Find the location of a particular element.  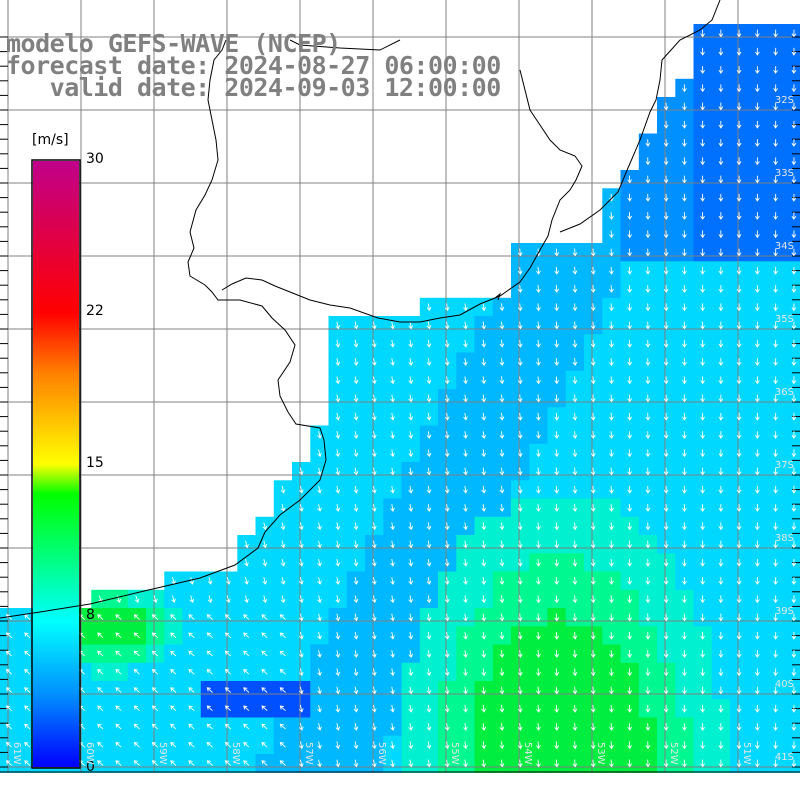

colorbar-frame is located at coordinates (56, 464).